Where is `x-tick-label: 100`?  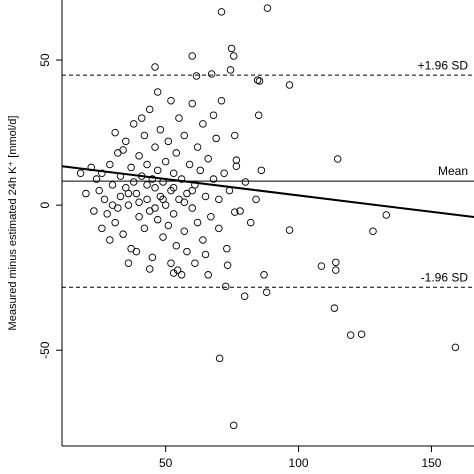
x-tick-label: 100 is located at coordinates (299, 463).